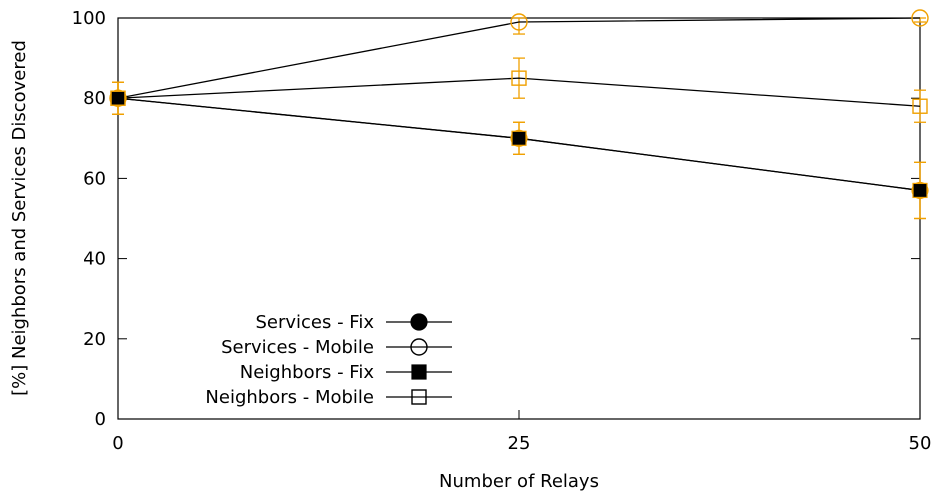 The image size is (941, 494). I want to click on y-tick-label: 40, so click(94, 259).